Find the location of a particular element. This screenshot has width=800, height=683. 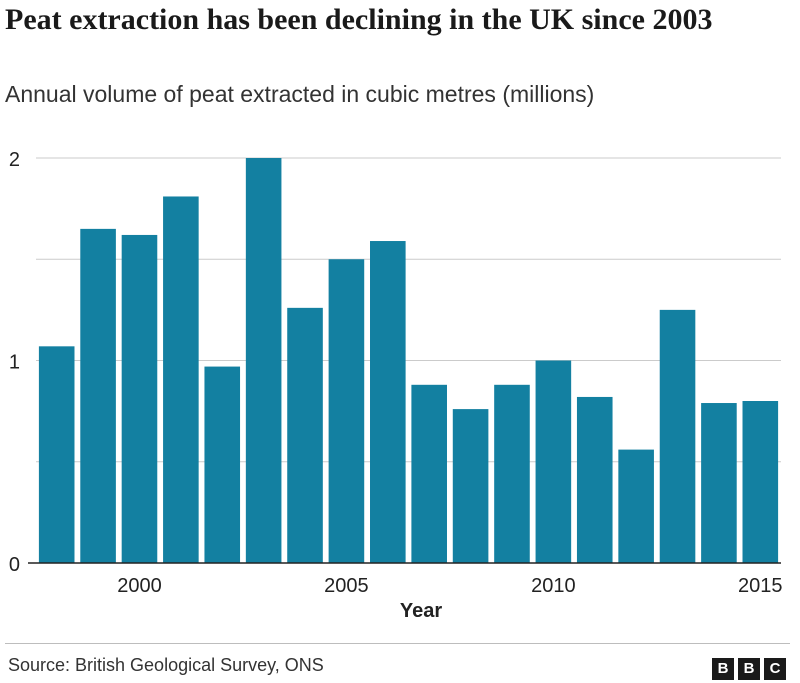

y-tick-labels: 0 1 2 is located at coordinates (14, 362).